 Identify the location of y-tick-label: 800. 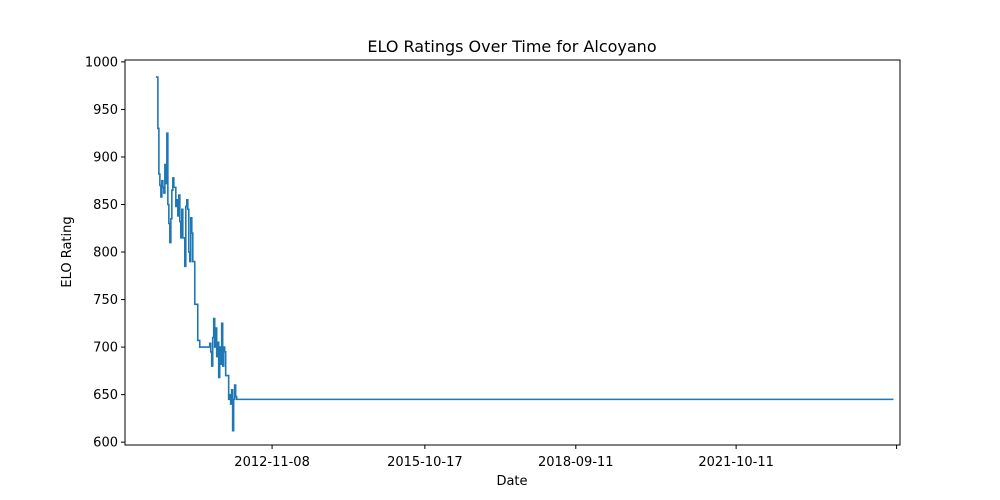
(105, 253).